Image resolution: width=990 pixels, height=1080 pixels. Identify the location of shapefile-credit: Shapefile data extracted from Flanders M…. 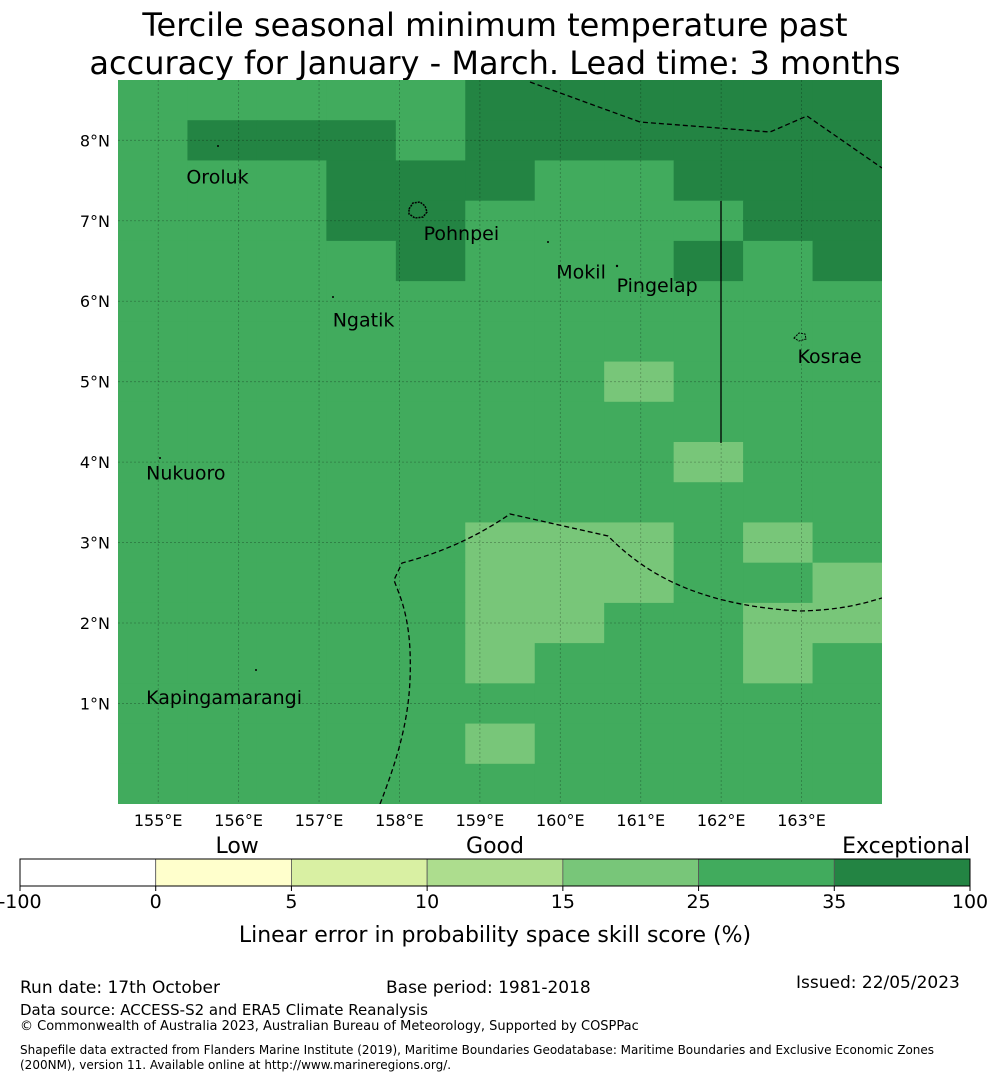
(477, 1057).